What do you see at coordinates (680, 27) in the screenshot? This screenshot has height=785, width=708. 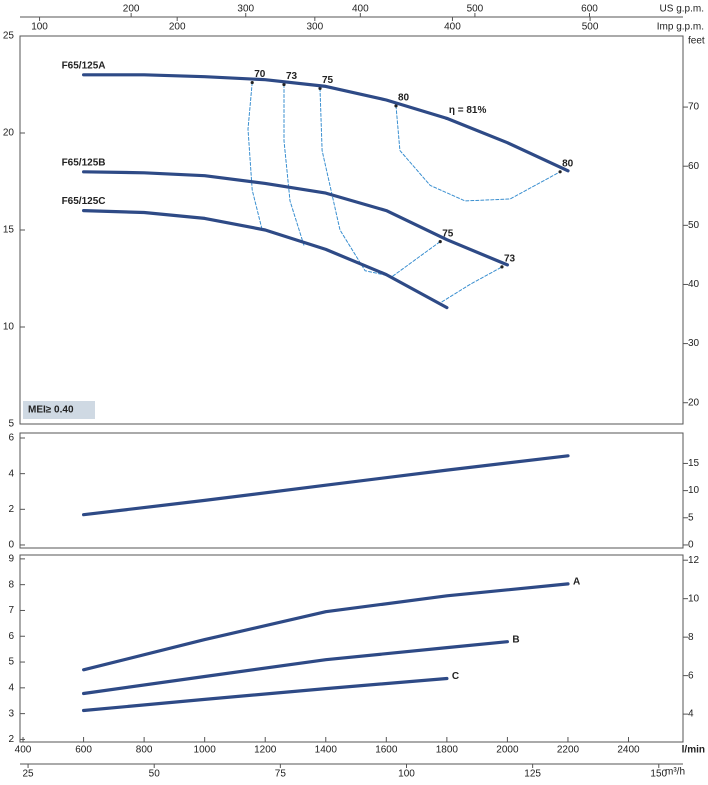 I see `top-axis-label: Imp g.p.m.` at bounding box center [680, 27].